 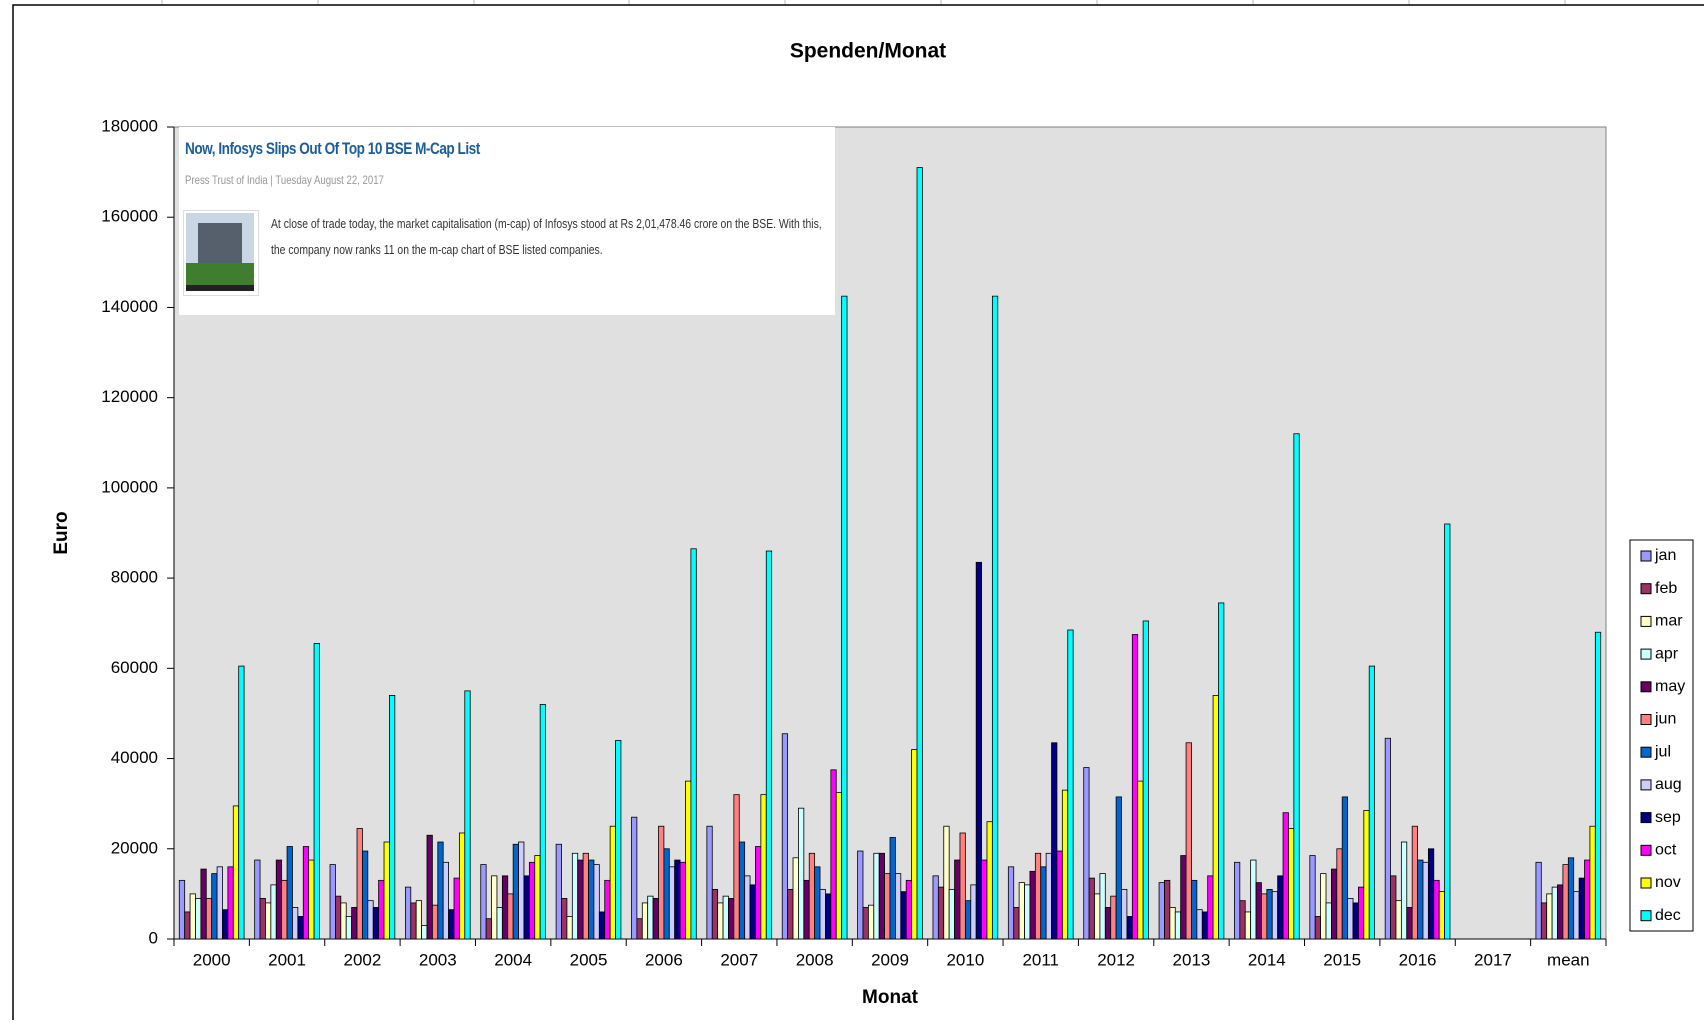 What do you see at coordinates (1568, 959) in the screenshot?
I see `x-tick-label: mean` at bounding box center [1568, 959].